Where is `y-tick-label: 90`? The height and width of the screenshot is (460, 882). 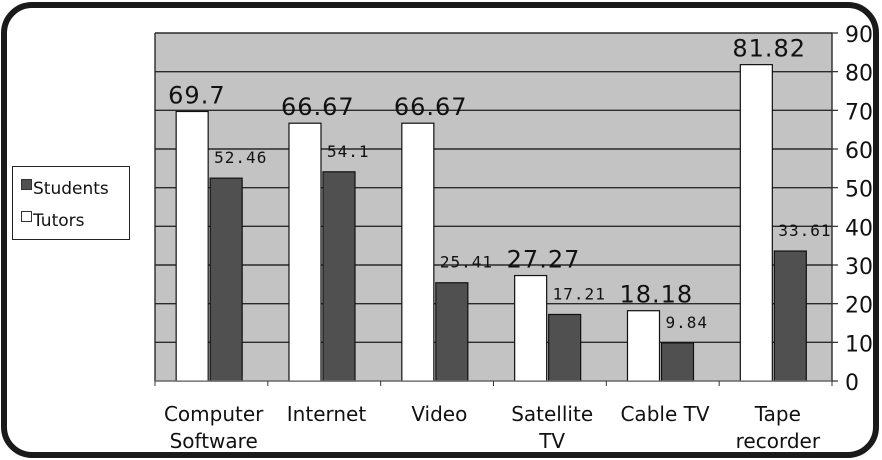
y-tick-label: 90 is located at coordinates (859, 35).